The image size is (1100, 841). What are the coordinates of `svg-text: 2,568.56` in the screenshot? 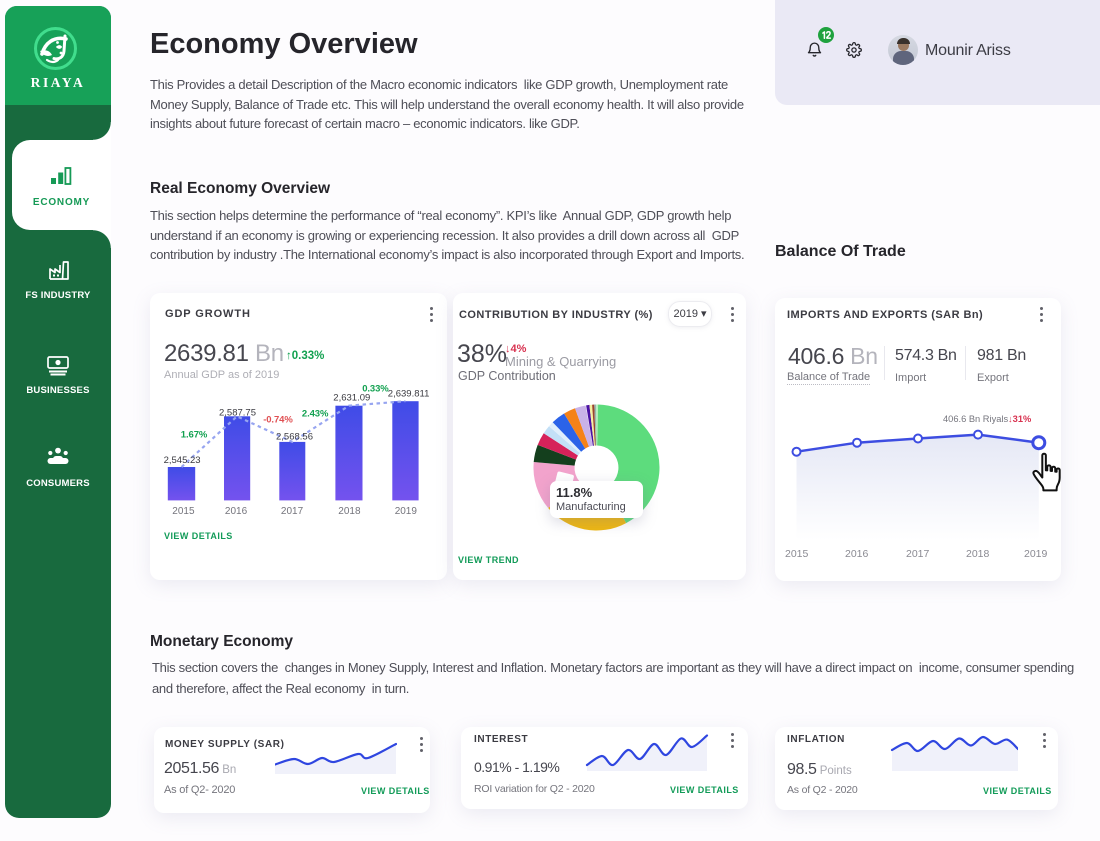 It's located at (294, 437).